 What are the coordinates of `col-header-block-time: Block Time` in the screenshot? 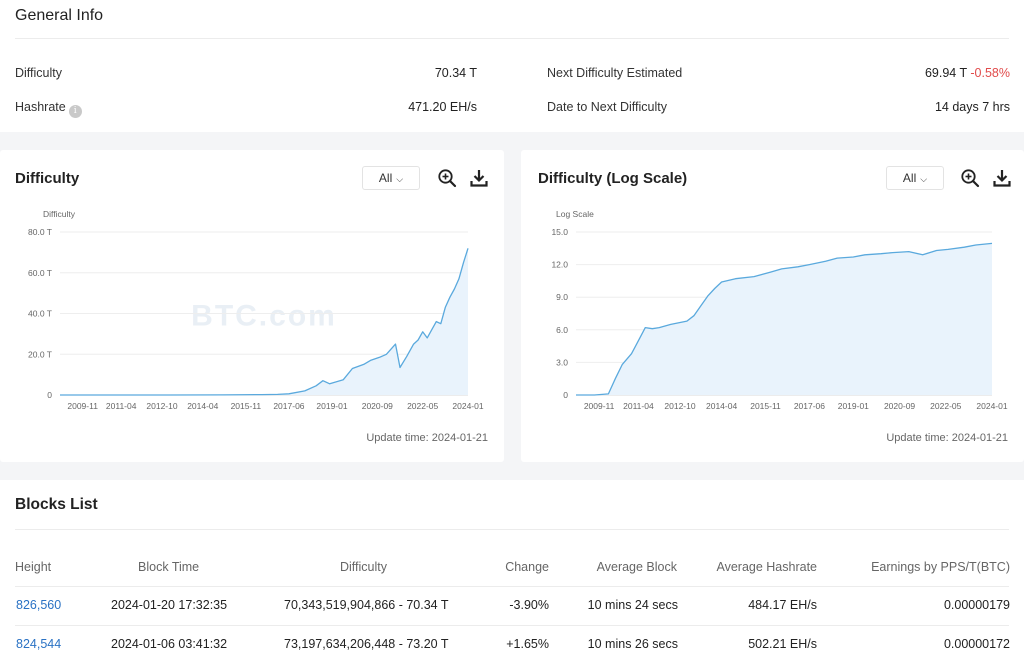 It's located at (169, 567).